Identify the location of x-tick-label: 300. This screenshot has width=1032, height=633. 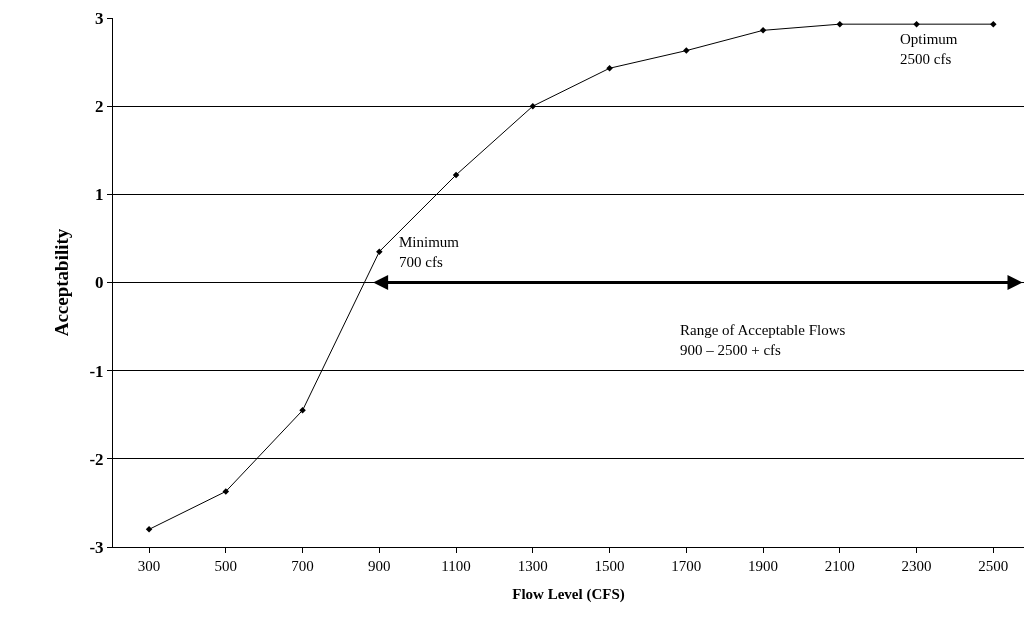
(149, 566).